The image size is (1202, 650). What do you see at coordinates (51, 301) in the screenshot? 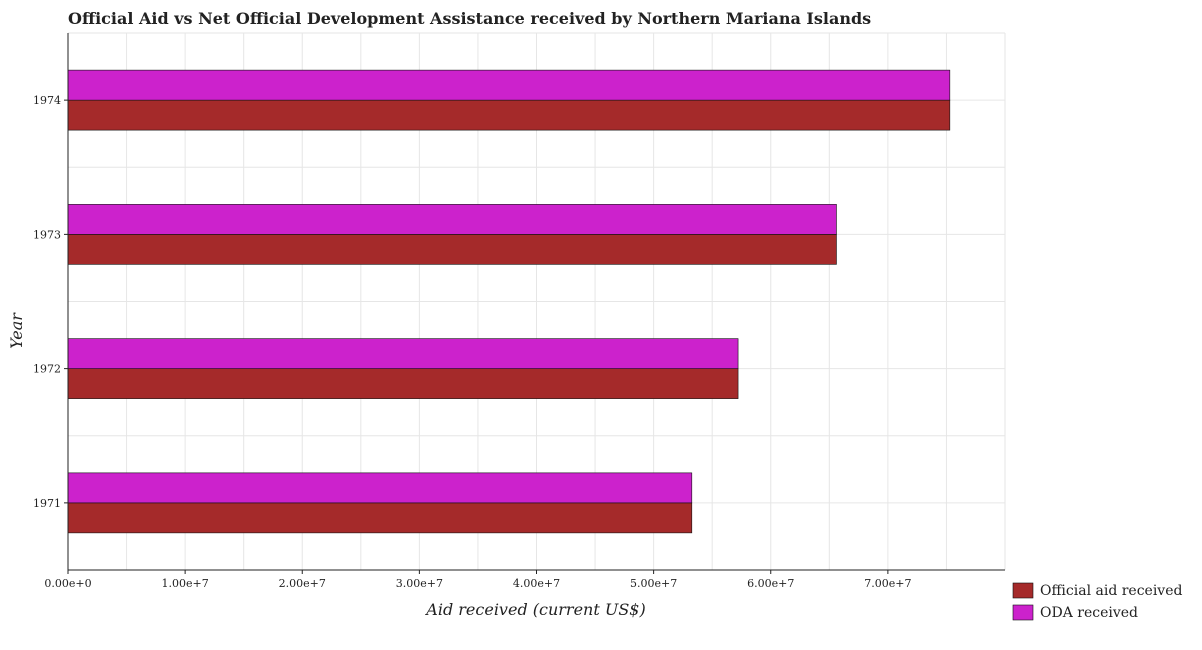
I see `y-ticks: 1971 1972 1973 1974` at bounding box center [51, 301].